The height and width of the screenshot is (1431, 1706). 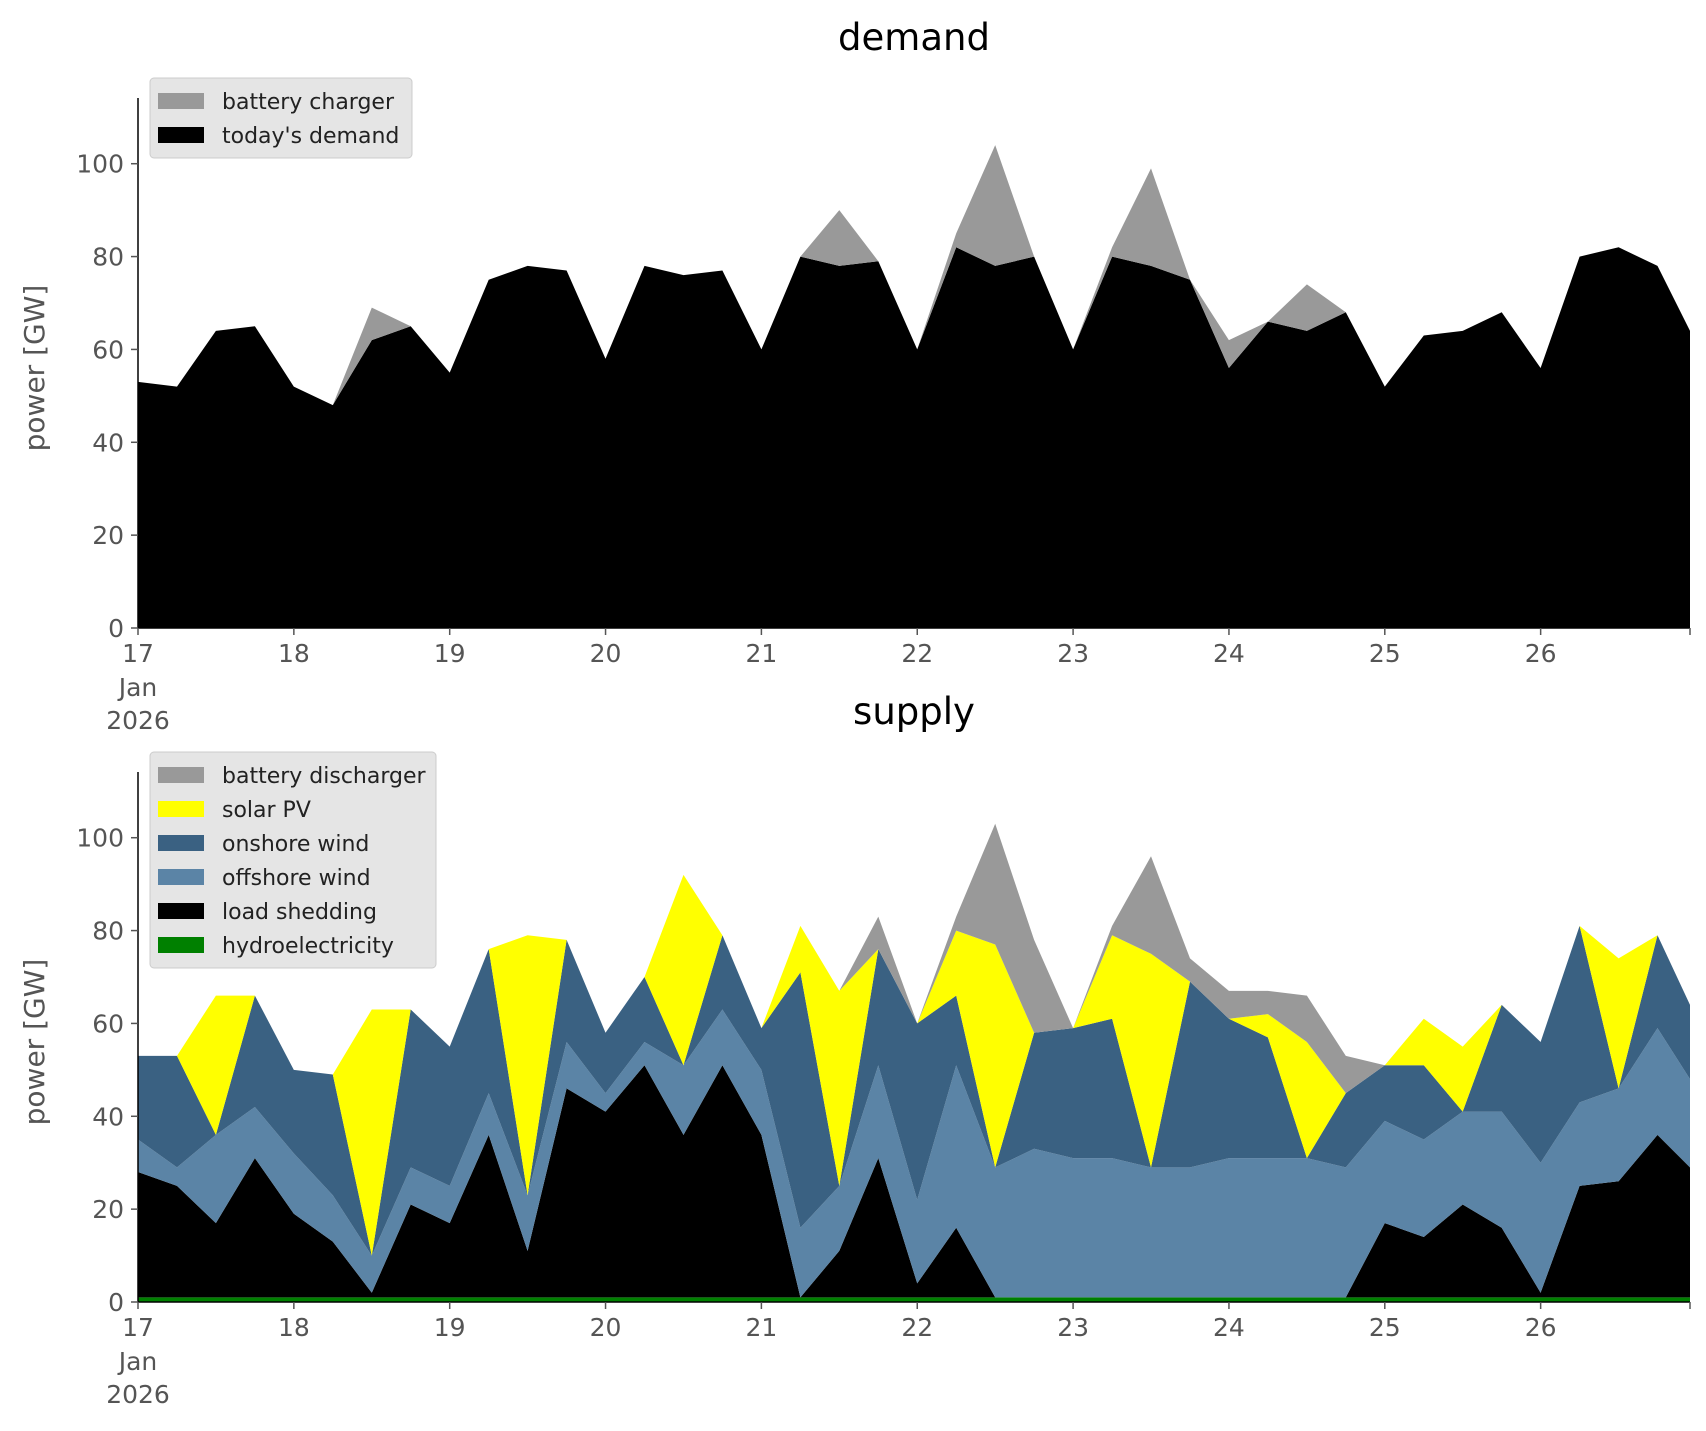 What do you see at coordinates (914, 37) in the screenshot?
I see `chart-title: demand` at bounding box center [914, 37].